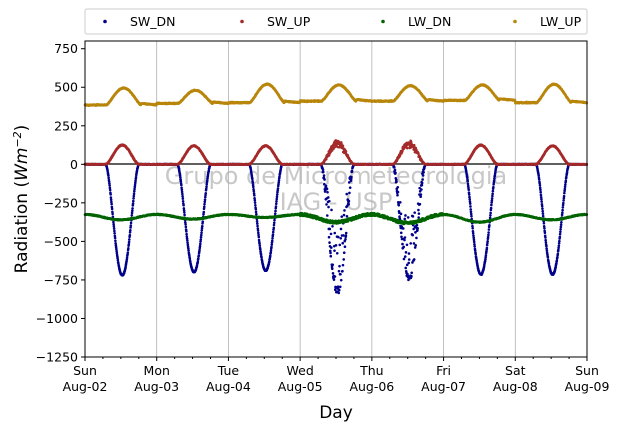 The height and width of the screenshot is (431, 622). Describe the element at coordinates (336, 189) in the screenshot. I see `watermark: Grupo de Micrometeorologia IAG - USP` at that location.